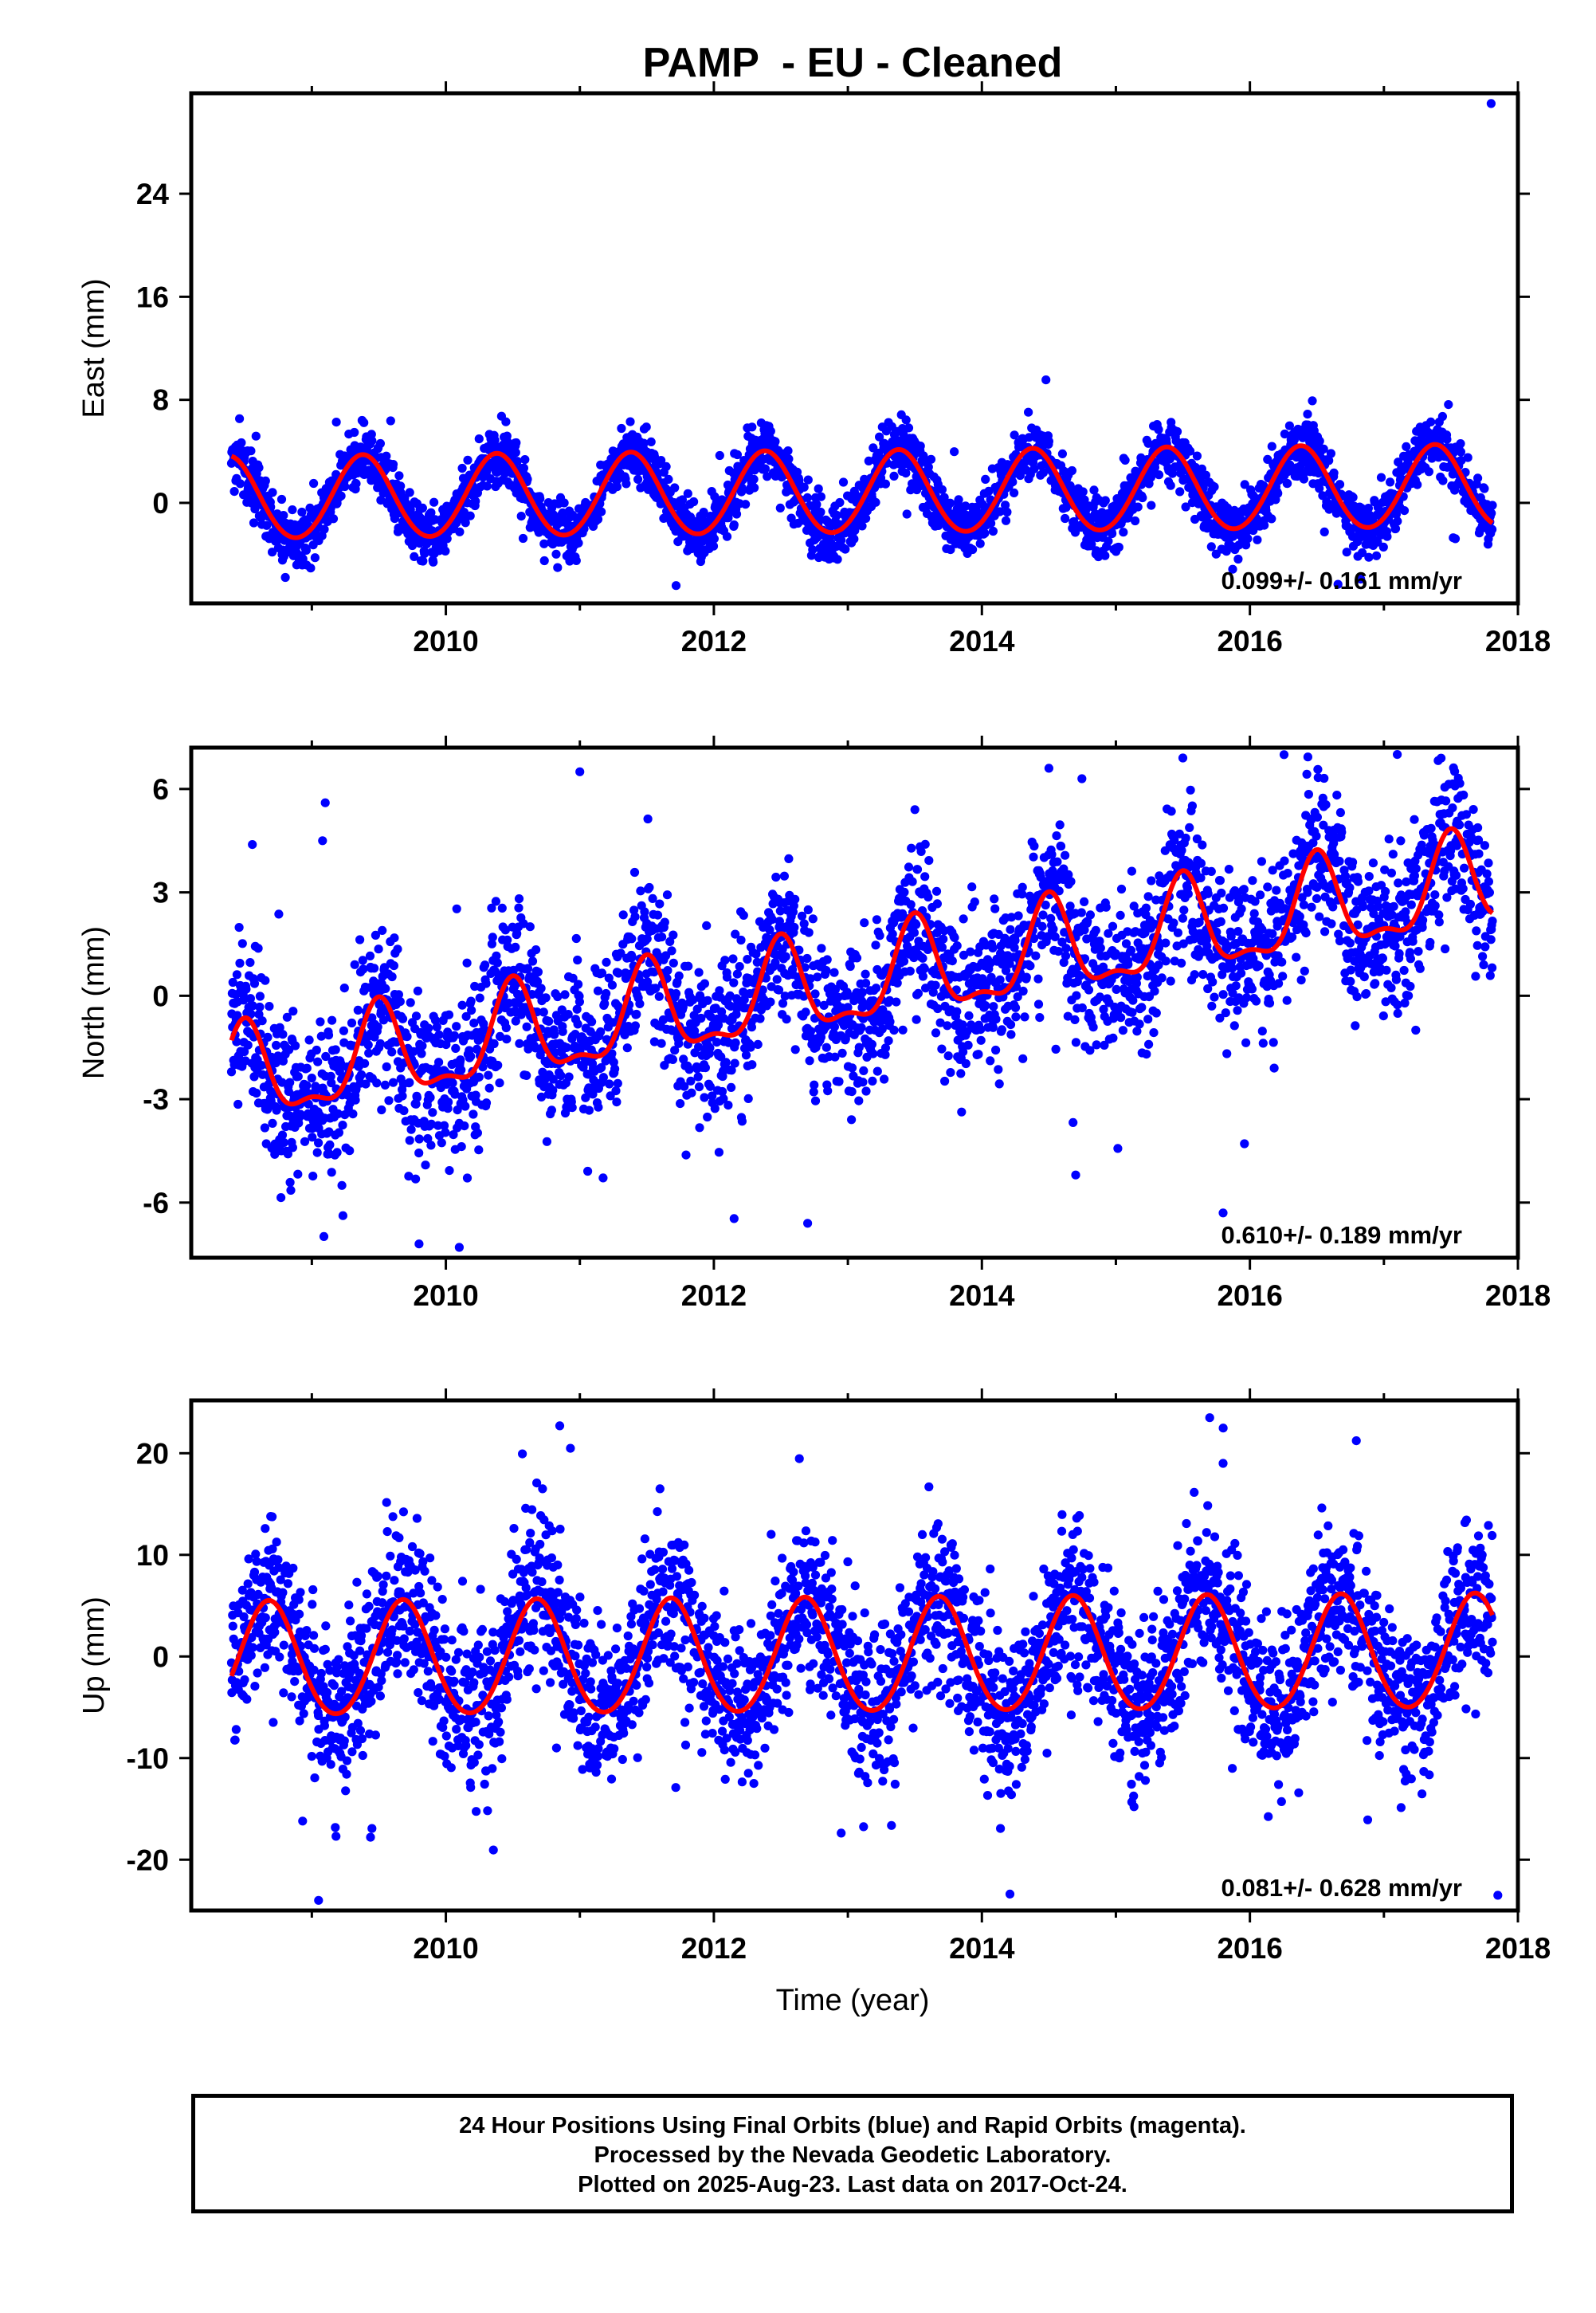  What do you see at coordinates (153, 297) in the screenshot?
I see `y-tick-label: 16` at bounding box center [153, 297].